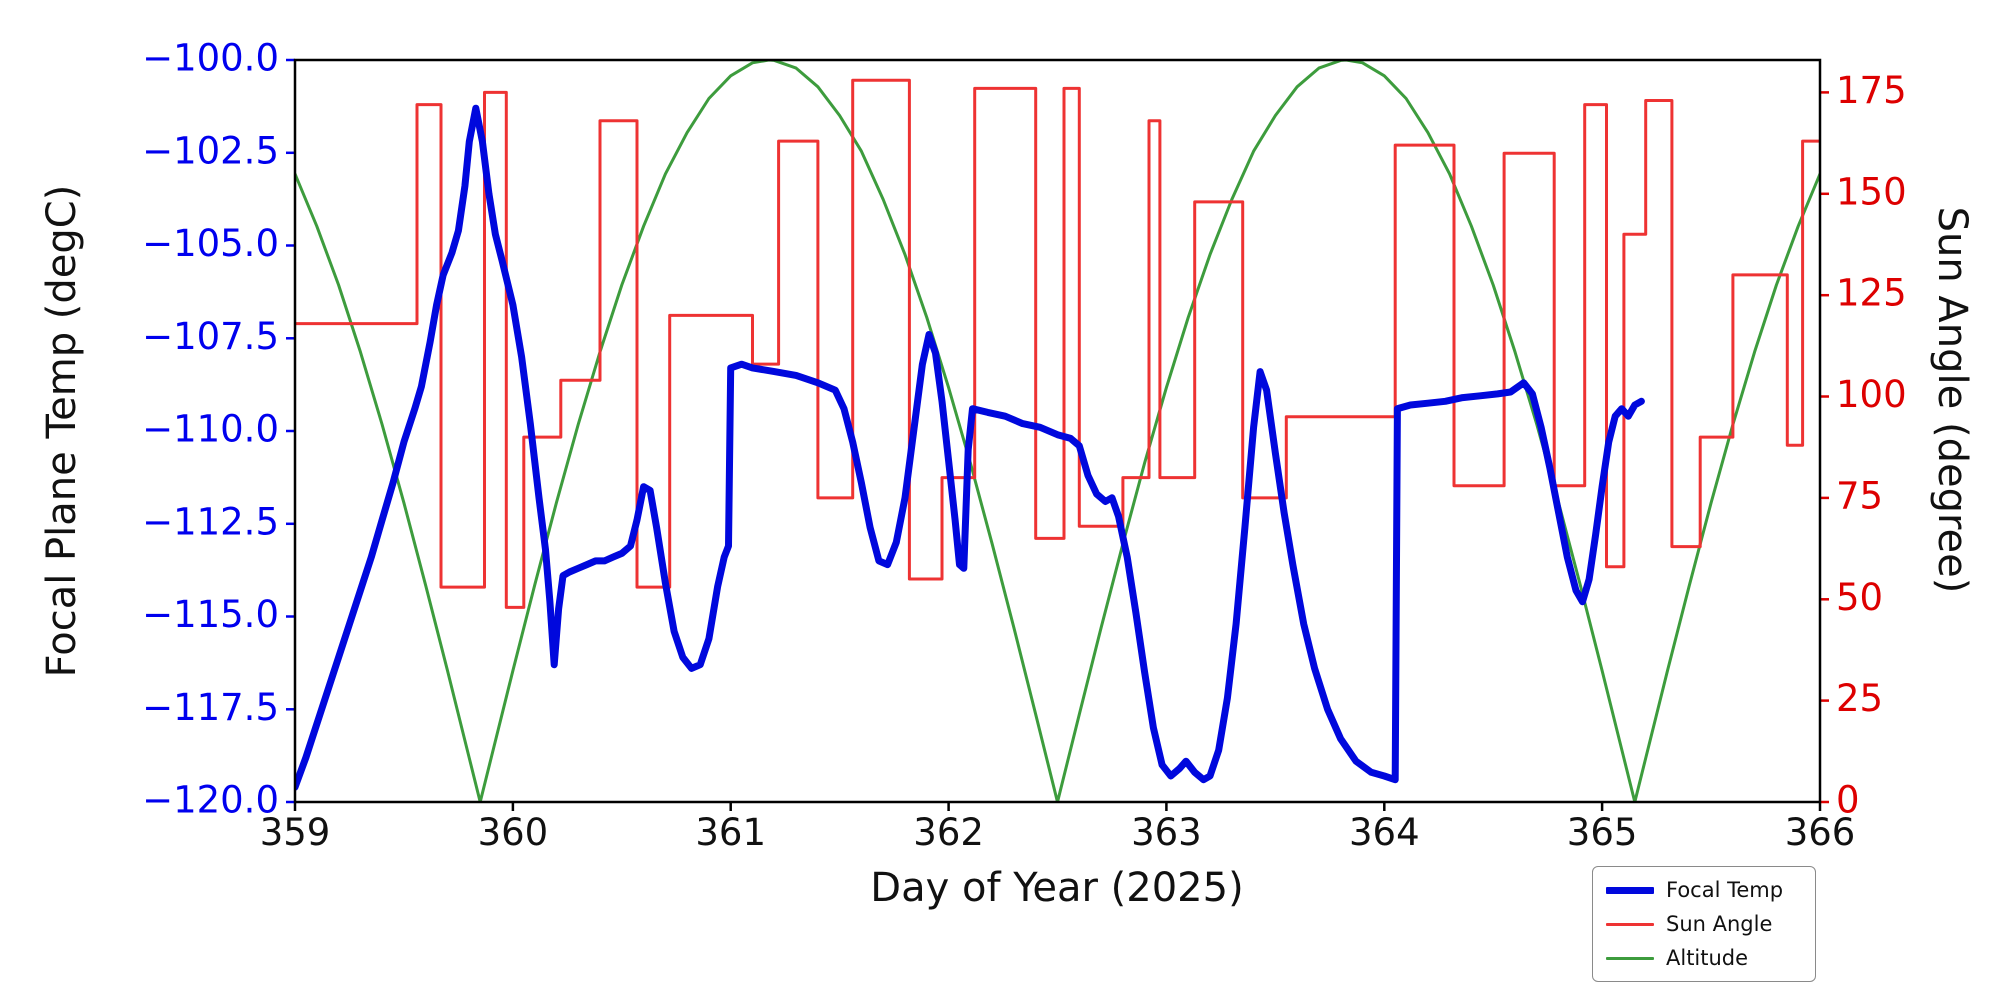 The width and height of the screenshot is (2000, 1000). Describe the element at coordinates (210, 429) in the screenshot. I see `svg-text: −110.0` at that location.